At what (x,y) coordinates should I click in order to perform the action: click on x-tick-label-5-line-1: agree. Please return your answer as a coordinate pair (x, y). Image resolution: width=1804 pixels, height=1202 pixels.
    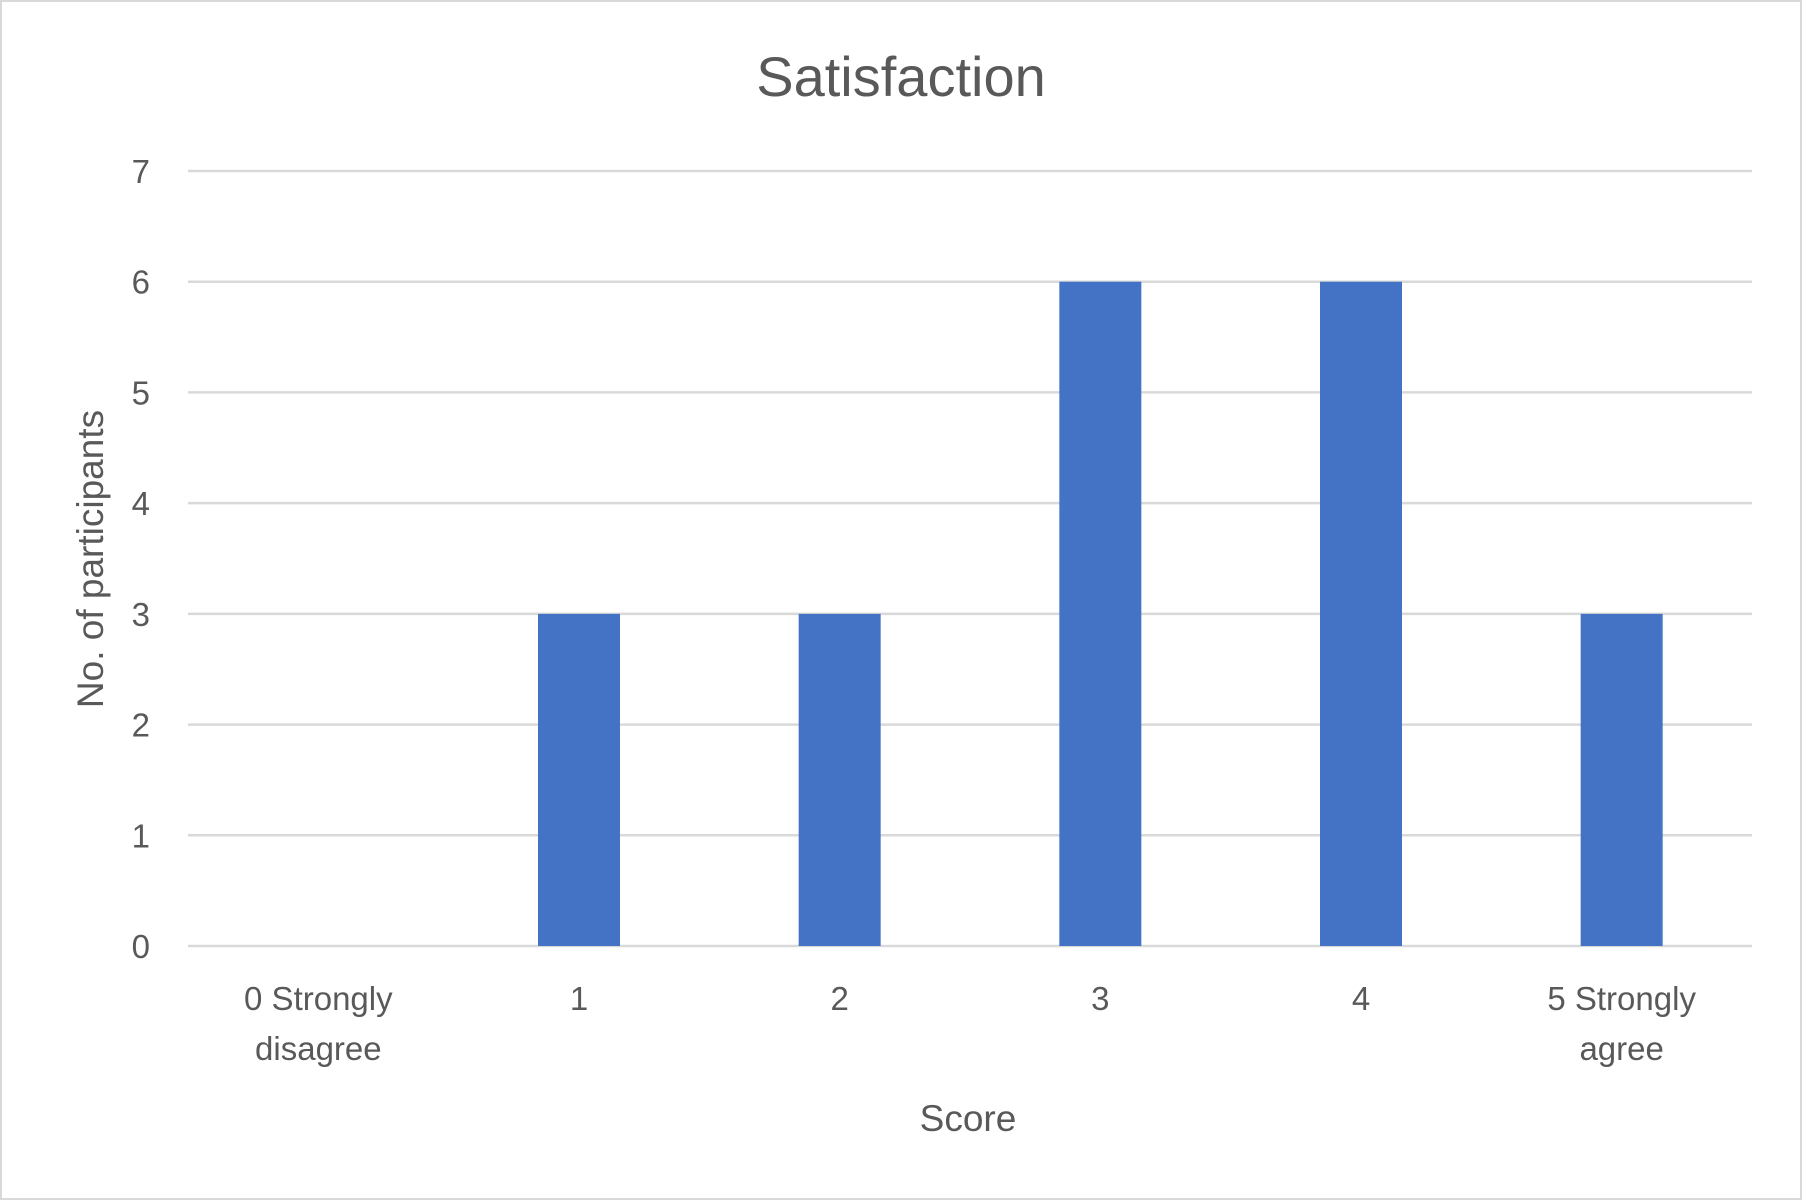
    Looking at the image, I should click on (1621, 1048).